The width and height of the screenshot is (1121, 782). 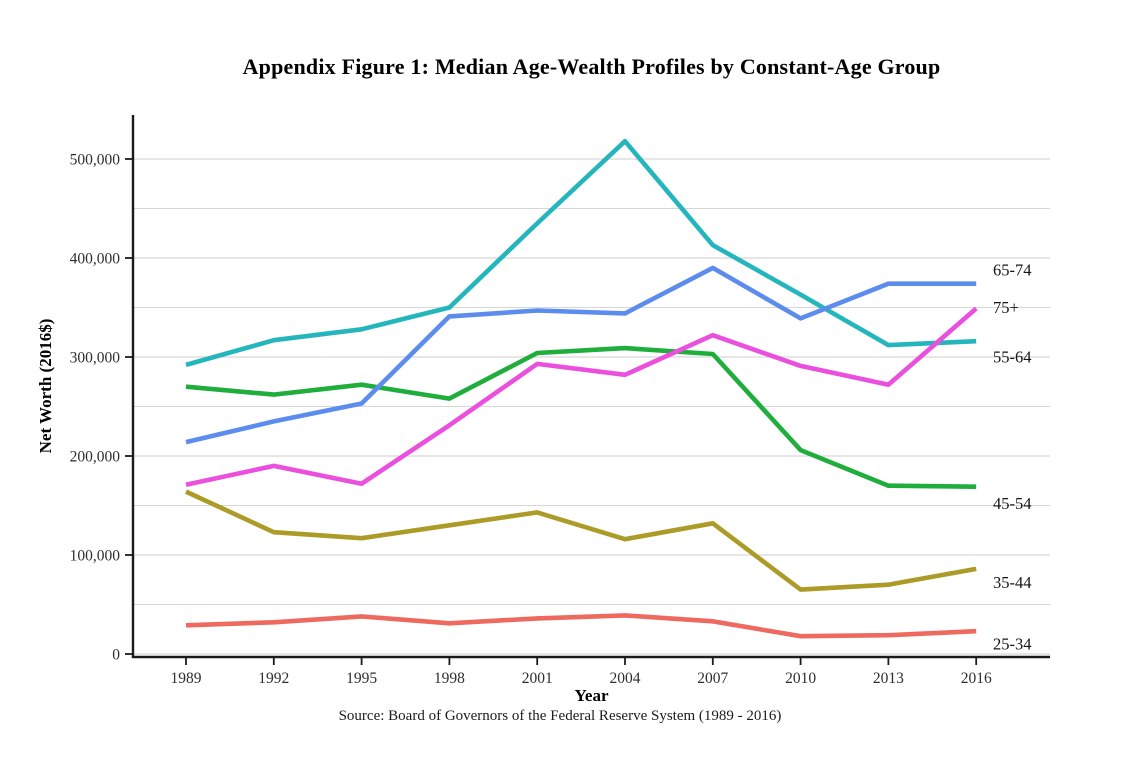 I want to click on x-tick-label: 2004, so click(x=625, y=678).